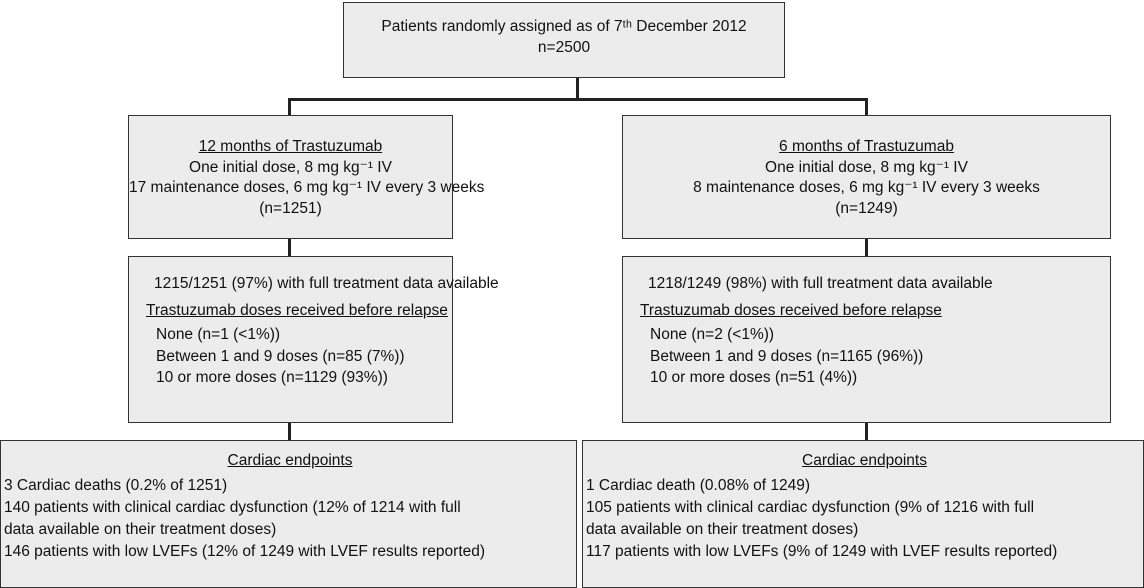 This screenshot has width=1144, height=588. I want to click on box-title: 12 months of Trastuzumab, so click(290, 146).